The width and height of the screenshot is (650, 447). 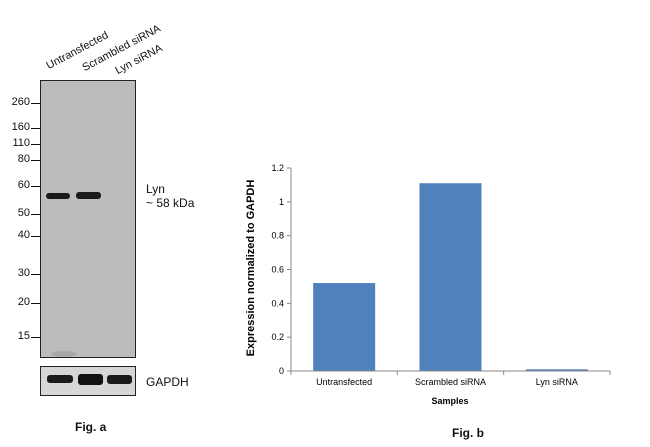 What do you see at coordinates (449, 401) in the screenshot?
I see `x-axis-title: Samples` at bounding box center [449, 401].